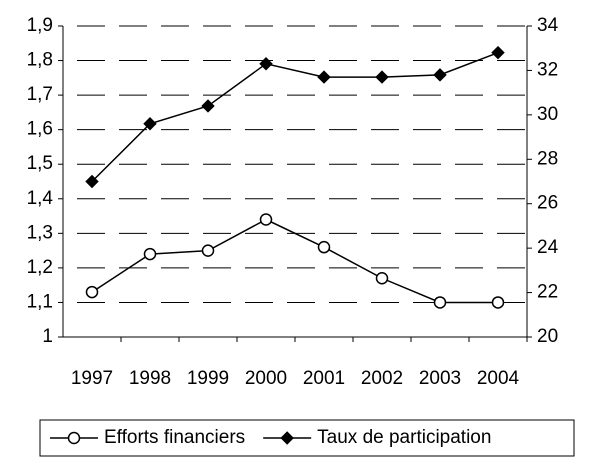 The height and width of the screenshot is (458, 596). I want to click on y2-tick-label: 30, so click(547, 114).